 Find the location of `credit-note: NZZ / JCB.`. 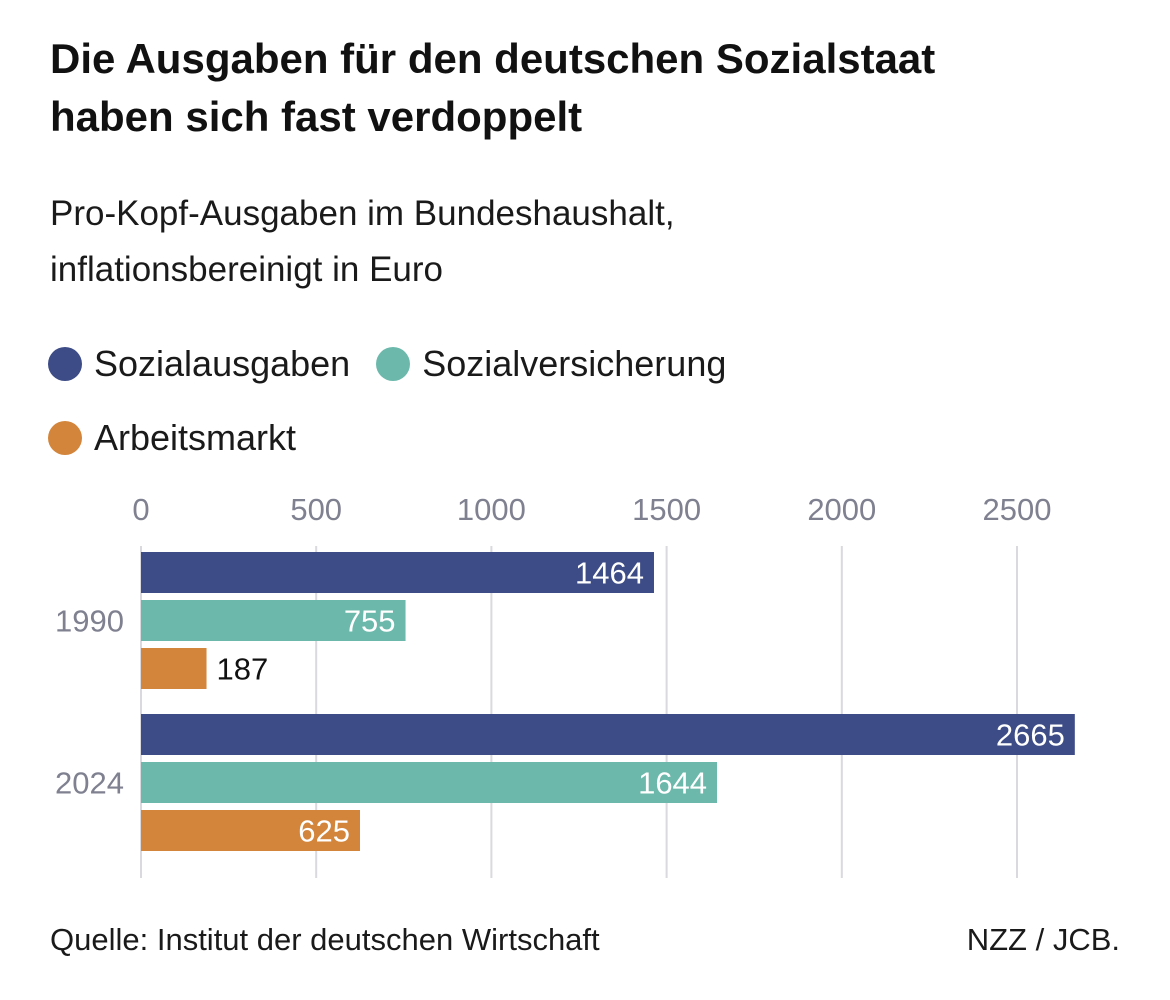

credit-note: NZZ / JCB. is located at coordinates (1043, 939).